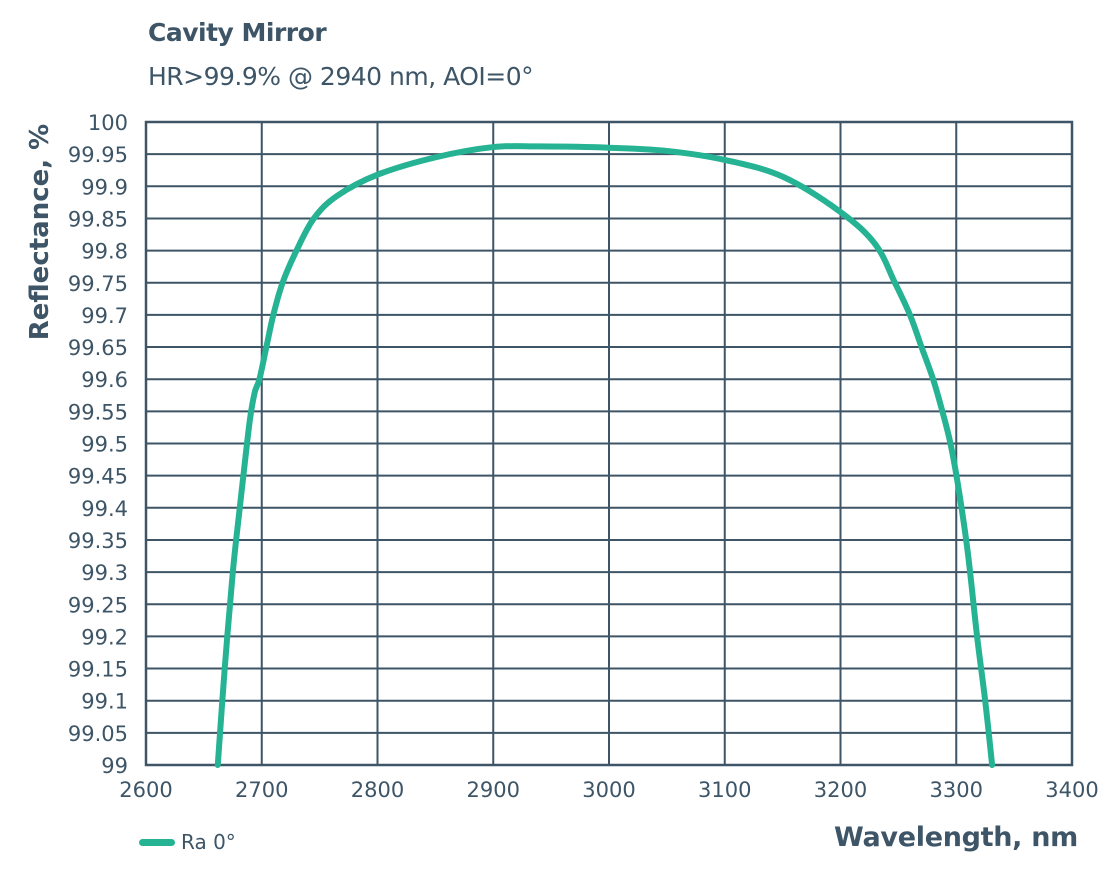 The height and width of the screenshot is (879, 1119). What do you see at coordinates (493, 790) in the screenshot?
I see `x-tick-label: 2900` at bounding box center [493, 790].